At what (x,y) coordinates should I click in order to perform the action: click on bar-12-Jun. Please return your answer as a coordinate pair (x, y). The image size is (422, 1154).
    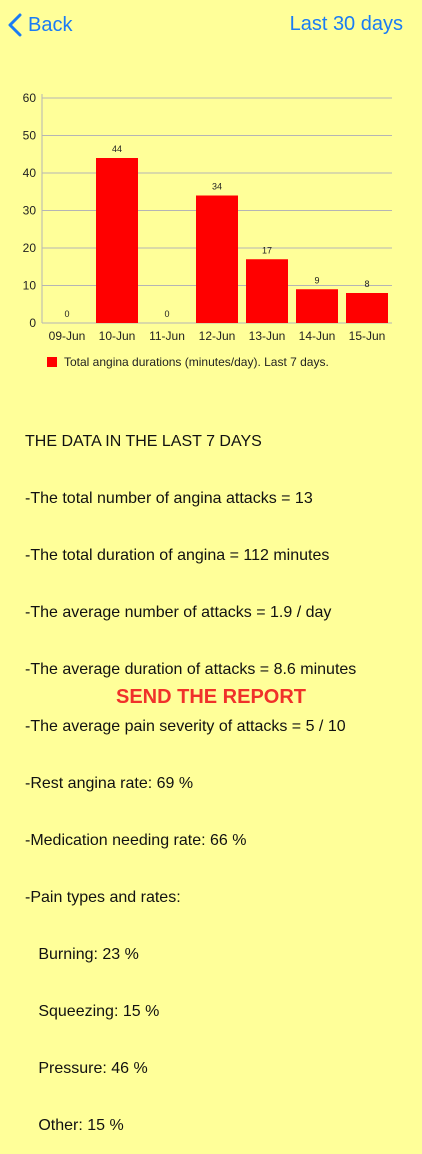
    Looking at the image, I should click on (217, 259).